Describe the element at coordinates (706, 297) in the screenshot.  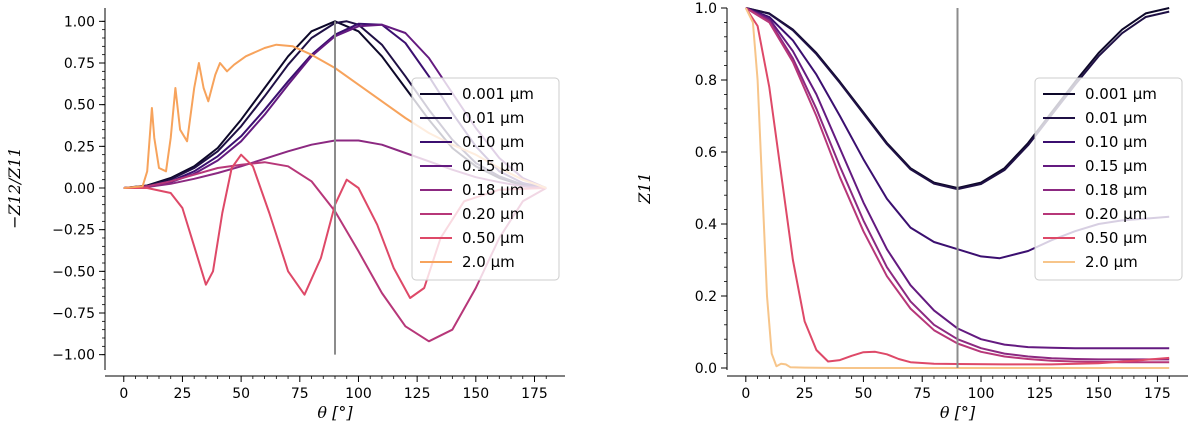
I see `y-tick-label-1: 0.2` at that location.